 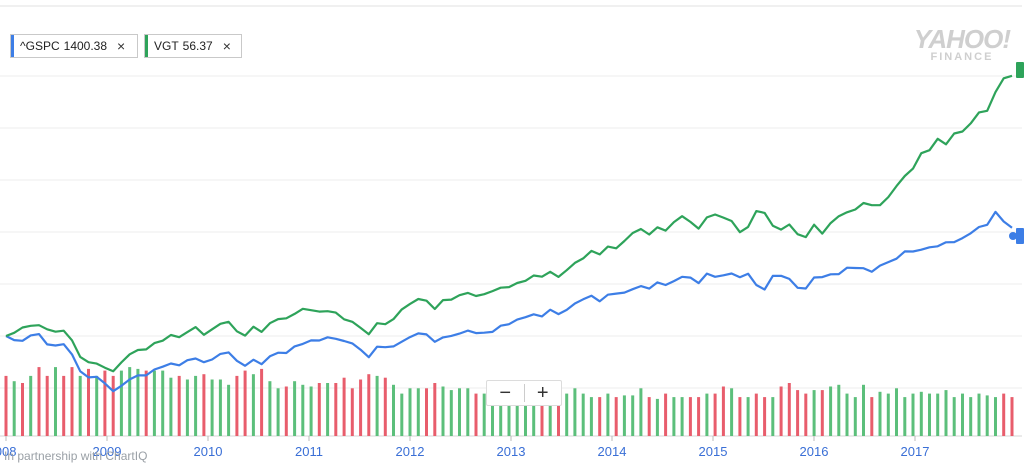 I want to click on zoom-out-button: −, so click(x=505, y=393).